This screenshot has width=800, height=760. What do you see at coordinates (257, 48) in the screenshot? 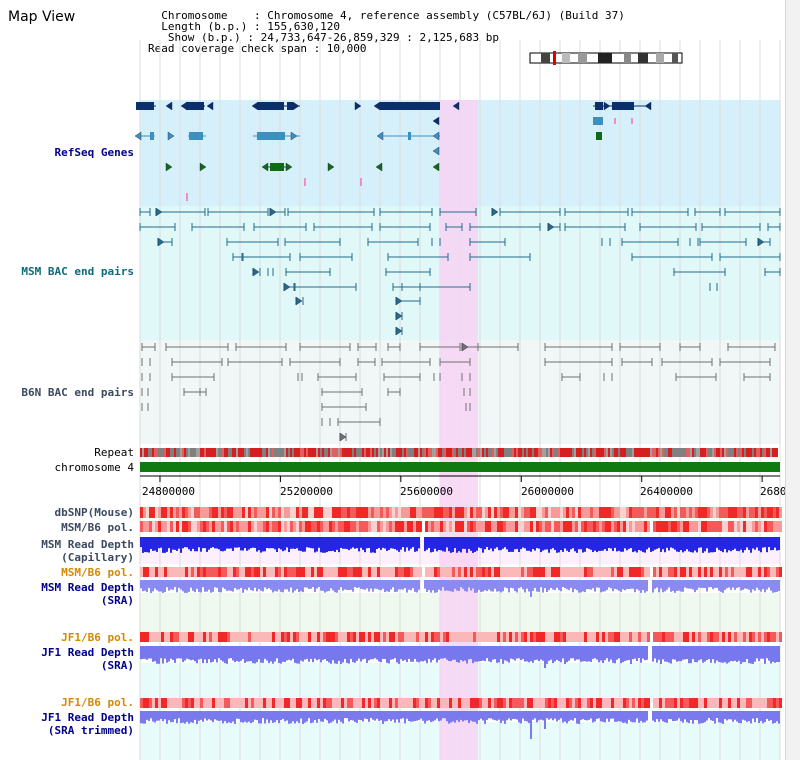
I see `info-coverage-span: Read coverage check span : 10,000` at bounding box center [257, 48].